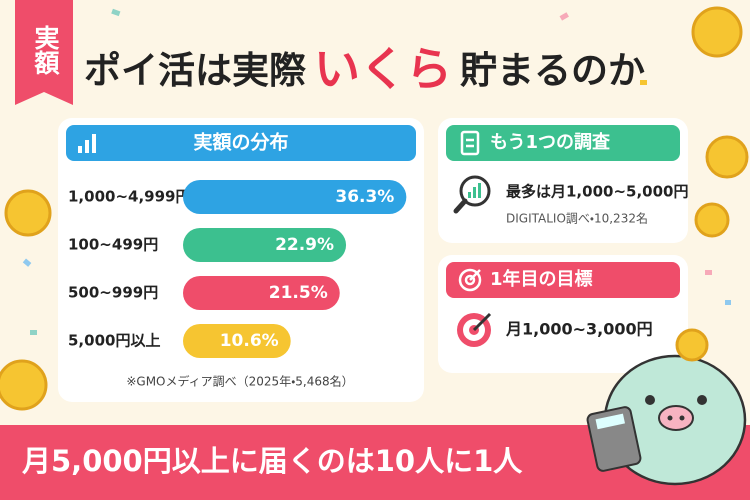 The image size is (750, 500). I want to click on survey-title: もう1つの調査, so click(550, 142).